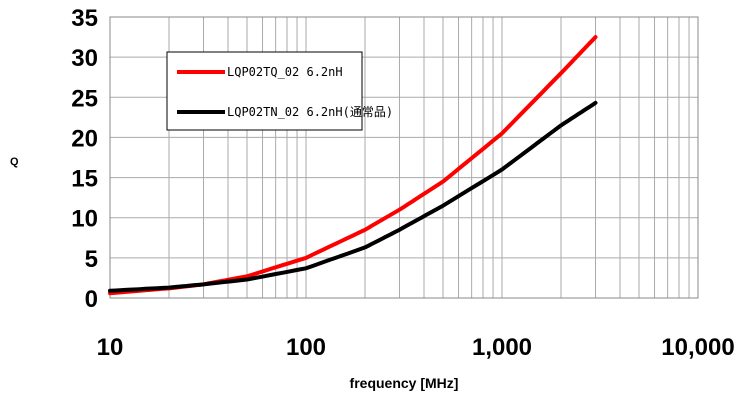  What do you see at coordinates (285, 72) in the screenshot?
I see `legend-label-0: LQP02TQ_02 6.2nH` at bounding box center [285, 72].